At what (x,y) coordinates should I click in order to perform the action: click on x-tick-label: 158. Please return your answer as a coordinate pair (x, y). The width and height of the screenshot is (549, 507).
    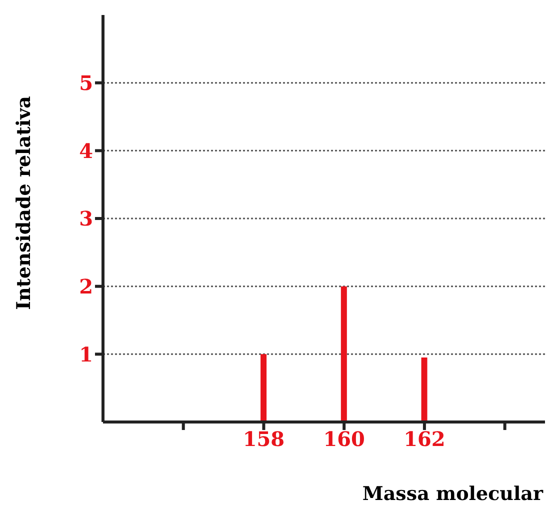
    Looking at the image, I should click on (263, 439).